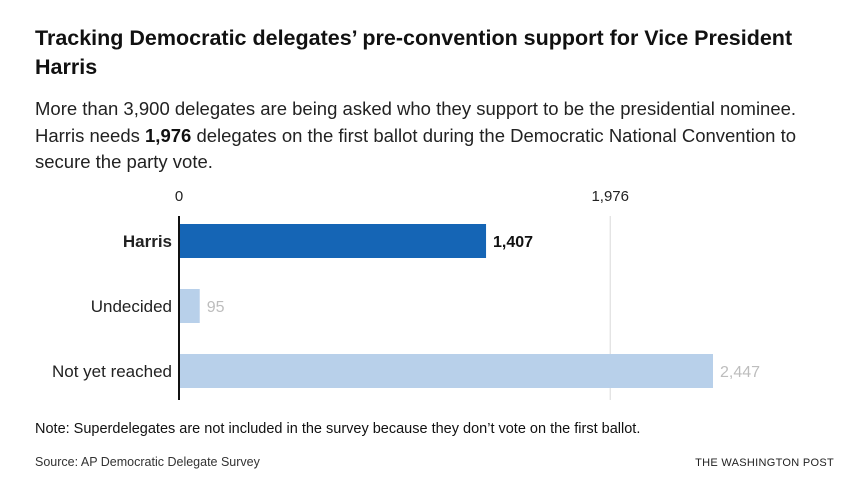 Image resolution: width=857 pixels, height=503 pixels. Describe the element at coordinates (740, 372) in the screenshot. I see `value-label: 2,447` at that location.